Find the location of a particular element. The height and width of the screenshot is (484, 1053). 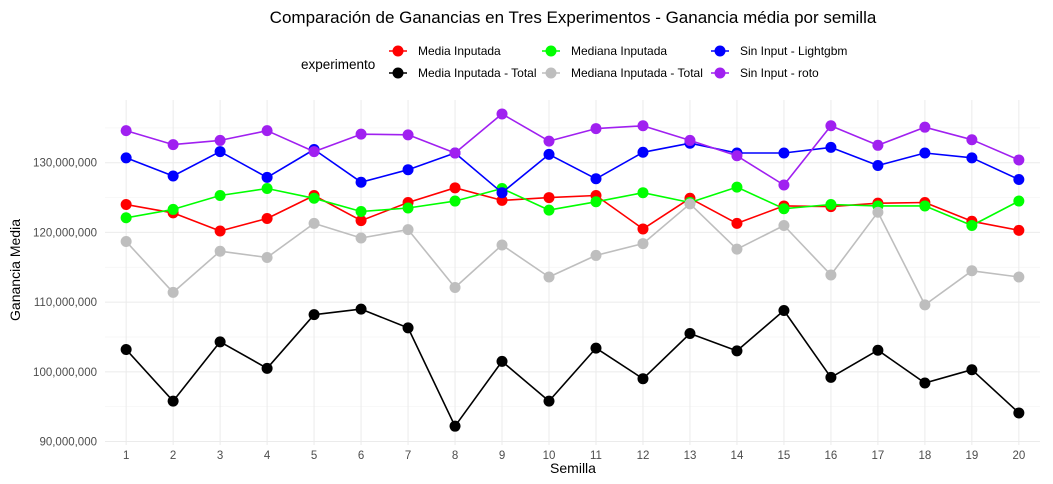

x-tick-label: 15 is located at coordinates (784, 456).